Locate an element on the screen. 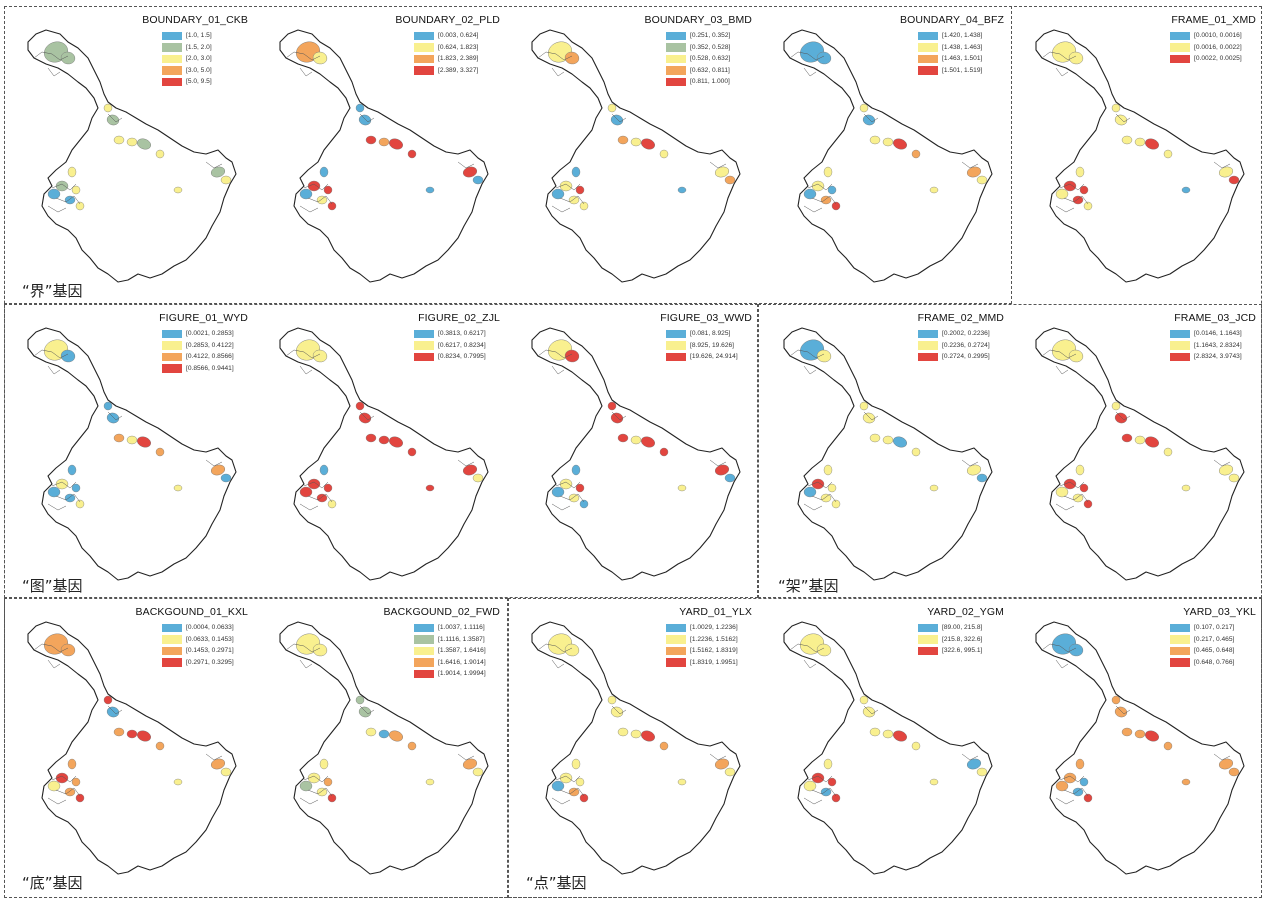 This screenshot has height=903, width=1266. legend-item: [0.0633, 0.1453] is located at coordinates (205, 640).